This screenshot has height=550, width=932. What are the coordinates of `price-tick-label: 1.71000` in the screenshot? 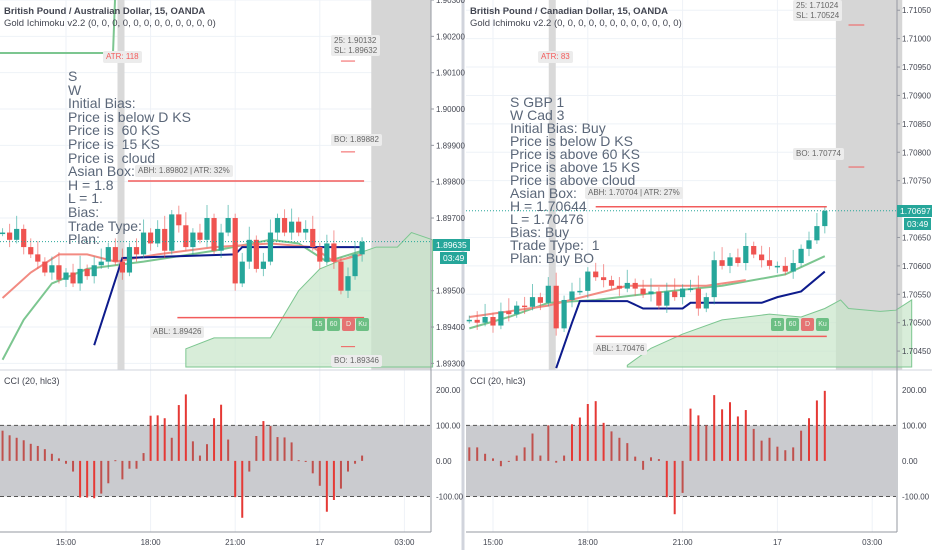 It's located at (916, 39).